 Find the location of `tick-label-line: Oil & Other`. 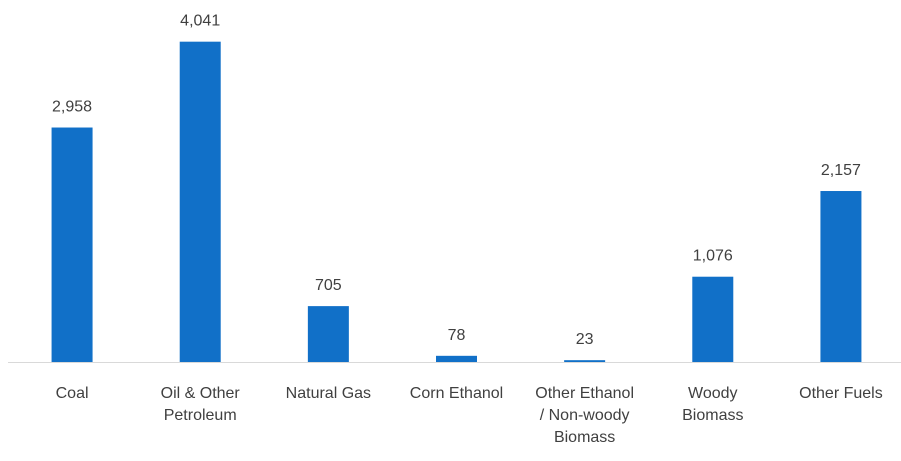

tick-label-line: Oil & Other is located at coordinates (201, 393).